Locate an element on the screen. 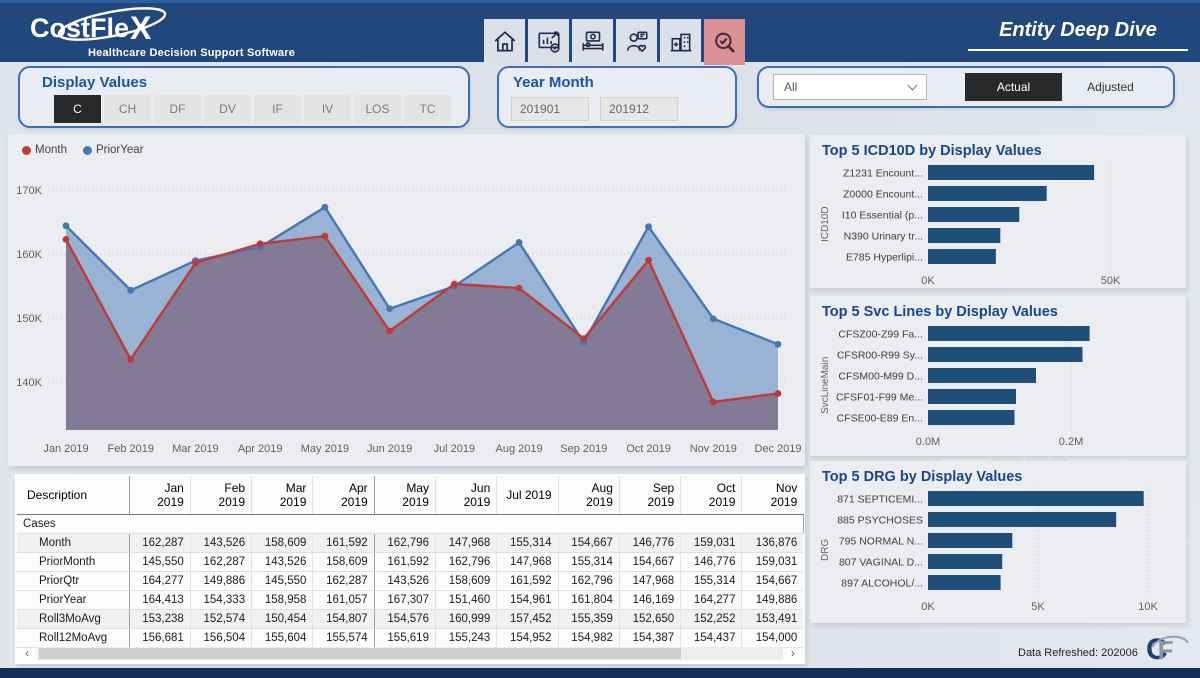 This screenshot has height=678, width=1200. table-cell: 146,776 is located at coordinates (711, 562).